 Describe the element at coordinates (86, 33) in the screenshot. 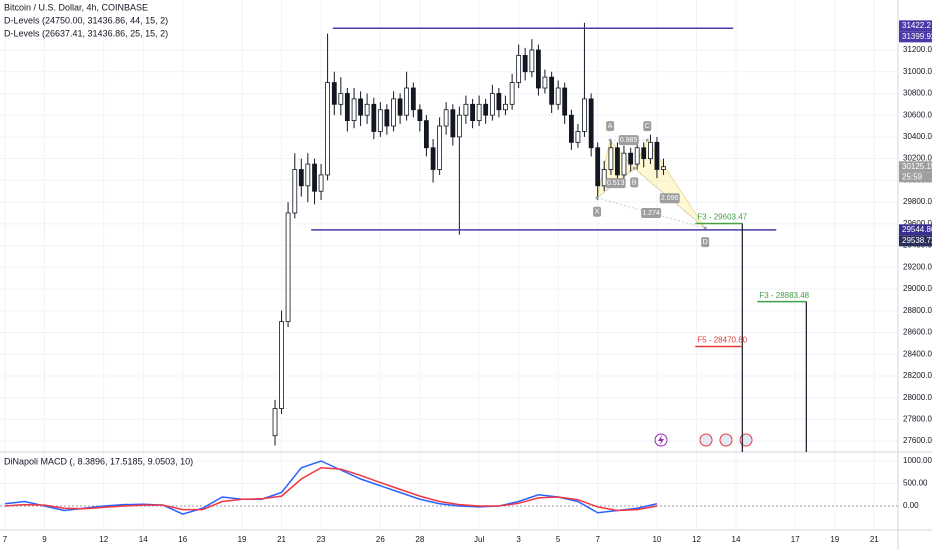

I see `indicator-legend: D-Levels (26637.41, 31436.86, 25, 15, 2)` at that location.